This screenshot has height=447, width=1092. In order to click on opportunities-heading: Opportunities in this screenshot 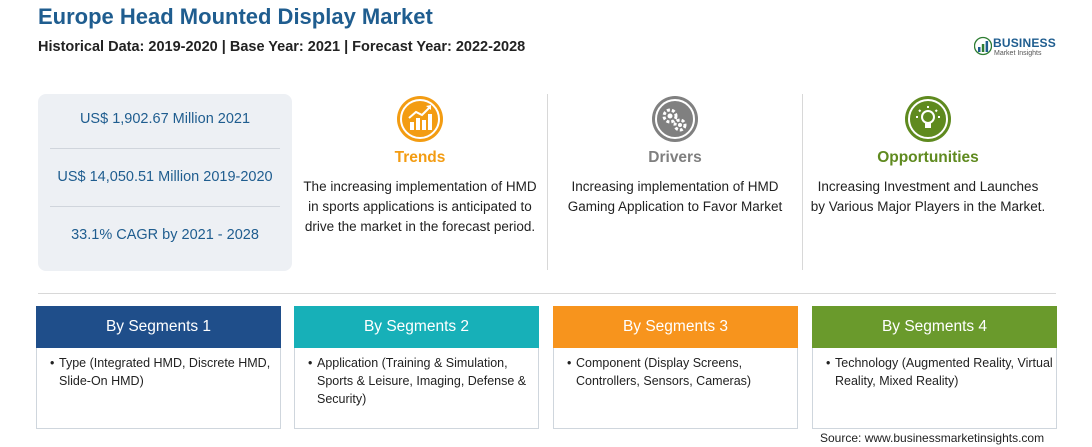, I will do `click(928, 157)`.